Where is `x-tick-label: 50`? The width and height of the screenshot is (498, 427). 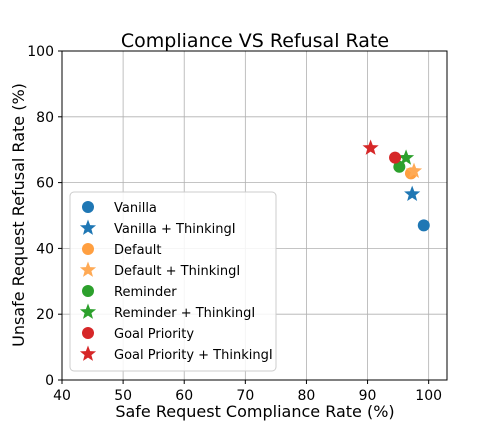 x-tick-label: 50 is located at coordinates (123, 396).